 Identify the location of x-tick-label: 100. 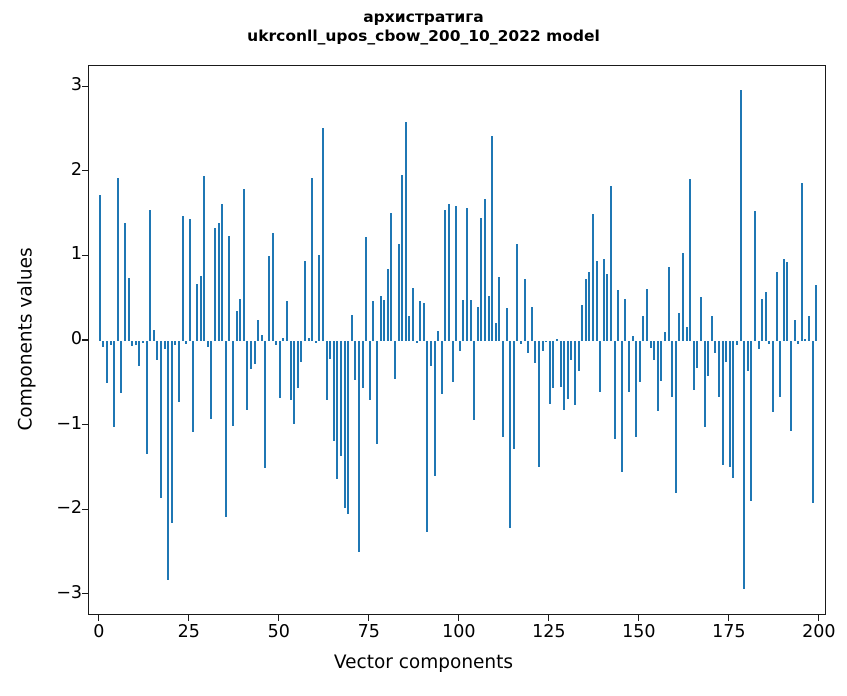
(459, 632).